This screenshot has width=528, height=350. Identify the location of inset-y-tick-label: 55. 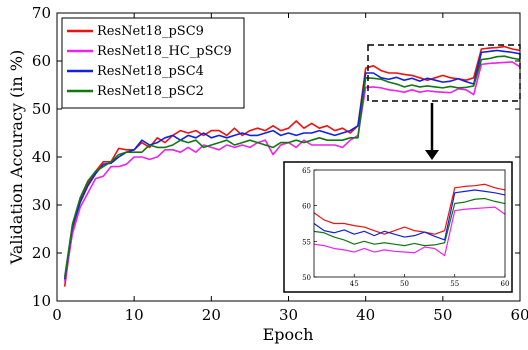
(306, 242).